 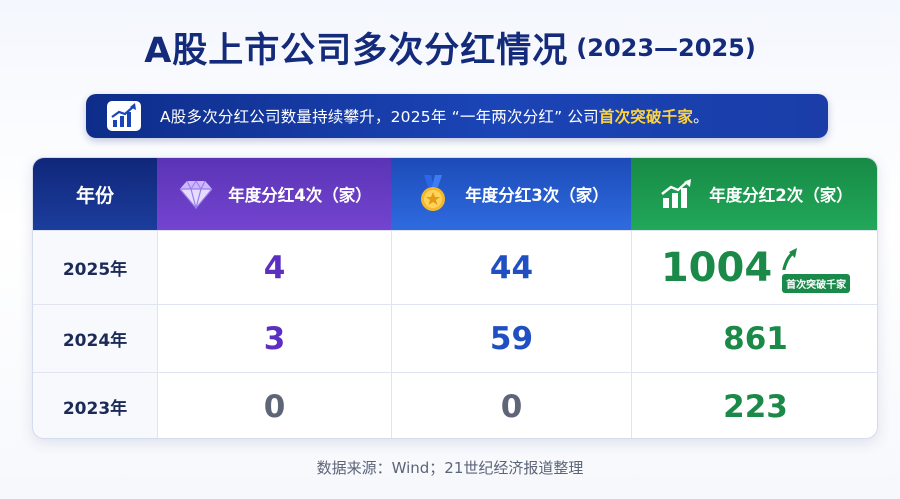 What do you see at coordinates (379, 117) in the screenshot?
I see `banner-text-main: A股多次分红公司数量持续攀升，2025年 “一年两次分红” 公司` at bounding box center [379, 117].